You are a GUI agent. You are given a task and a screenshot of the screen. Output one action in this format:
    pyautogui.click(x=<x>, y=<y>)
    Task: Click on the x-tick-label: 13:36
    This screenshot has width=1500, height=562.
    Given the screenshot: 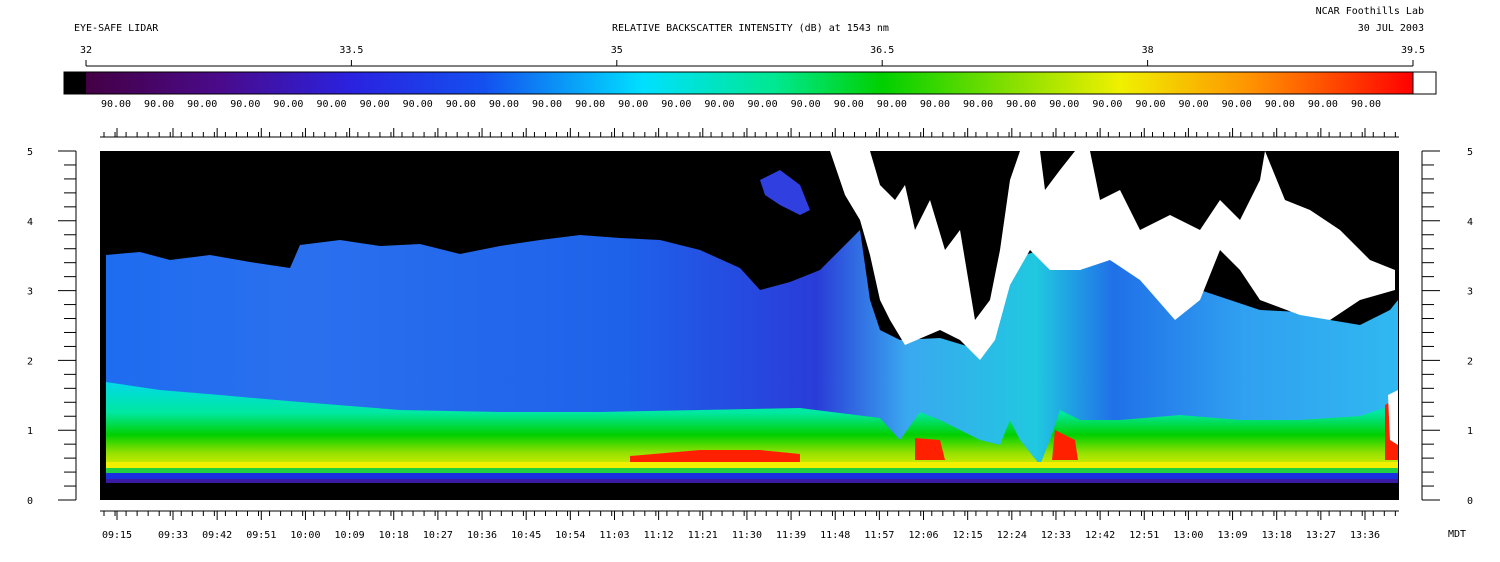 What is the action you would take?
    pyautogui.click(x=1365, y=535)
    